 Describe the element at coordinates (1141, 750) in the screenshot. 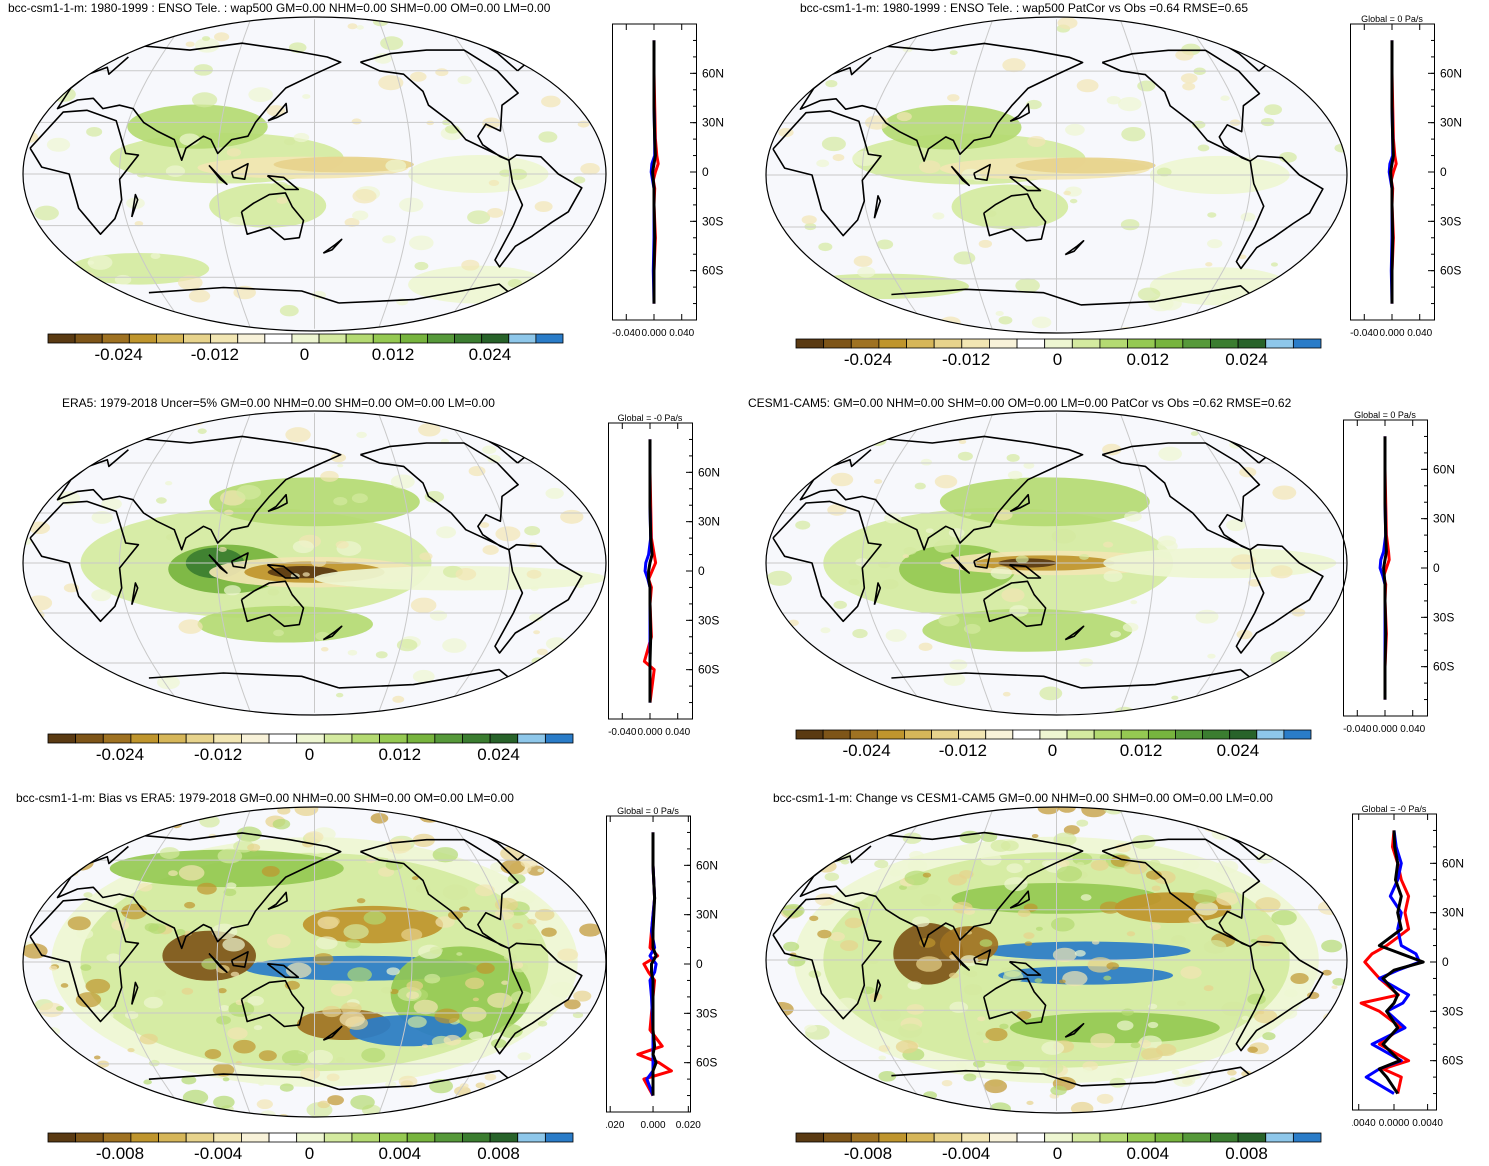

I see `colorbar-label: 0.012` at that location.